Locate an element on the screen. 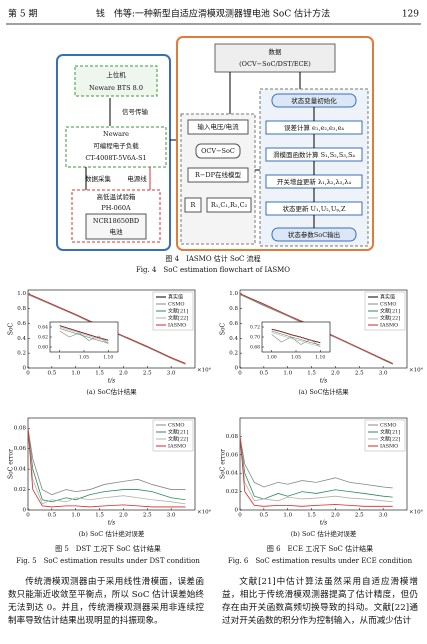 The height and width of the screenshot is (644, 427). y-tick-label: 0.60 is located at coordinates (43, 348).